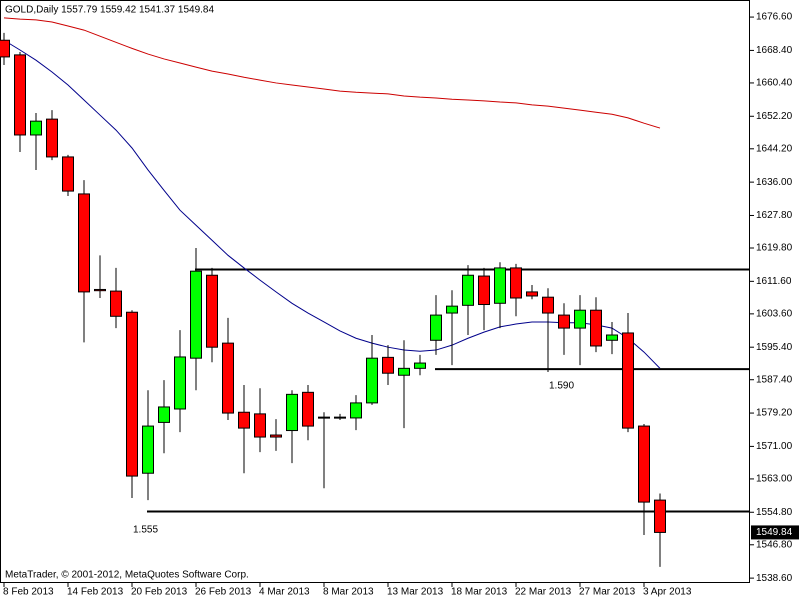  I want to click on y-tick-label: 1595.40, so click(774, 347).